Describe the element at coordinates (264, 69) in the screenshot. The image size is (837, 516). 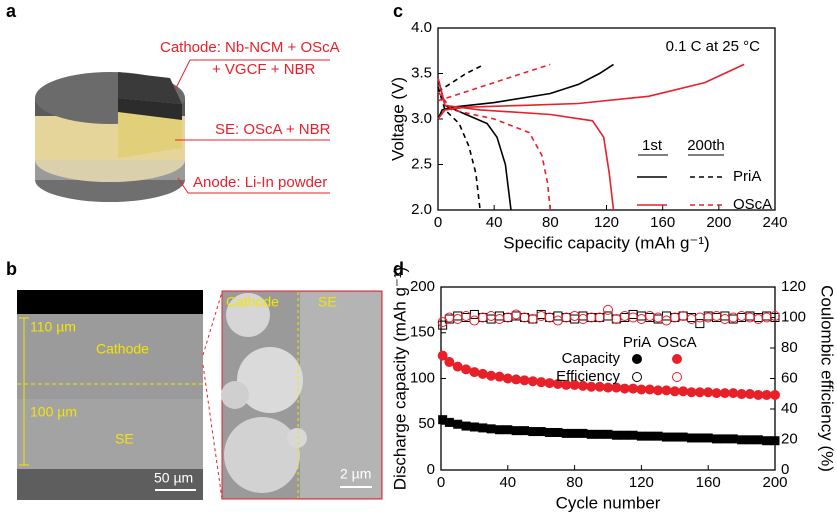
I see `diagram-label: + VGCF + NBR` at that location.